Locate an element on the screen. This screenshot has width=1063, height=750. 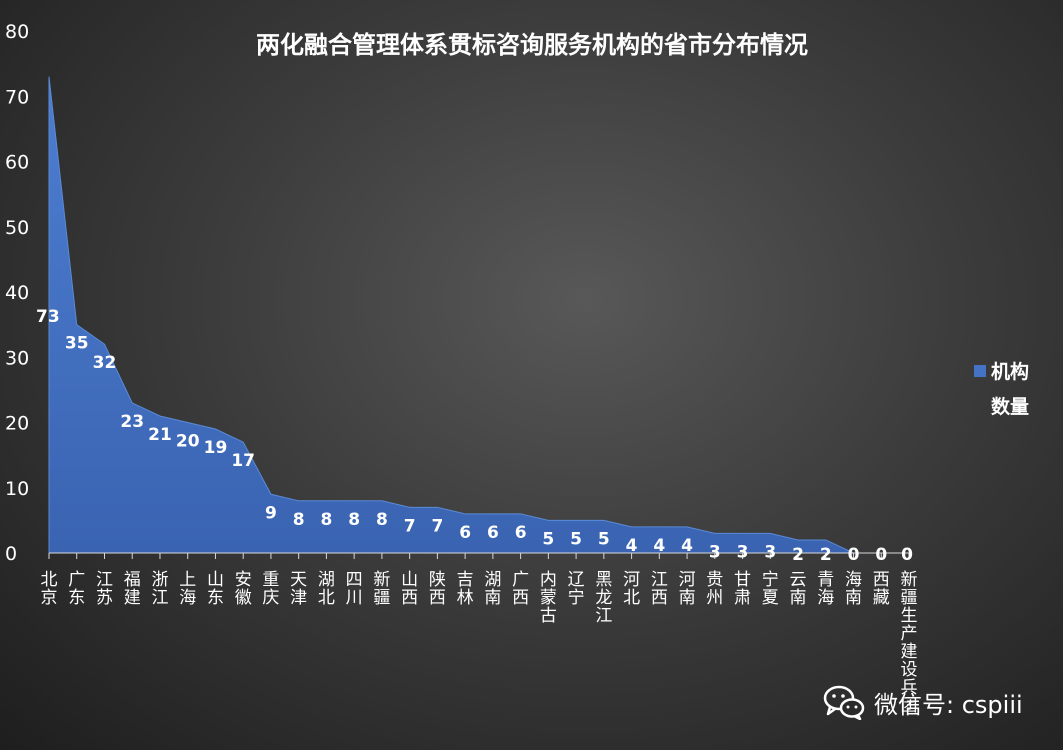
data-label: 23 is located at coordinates (132, 422).